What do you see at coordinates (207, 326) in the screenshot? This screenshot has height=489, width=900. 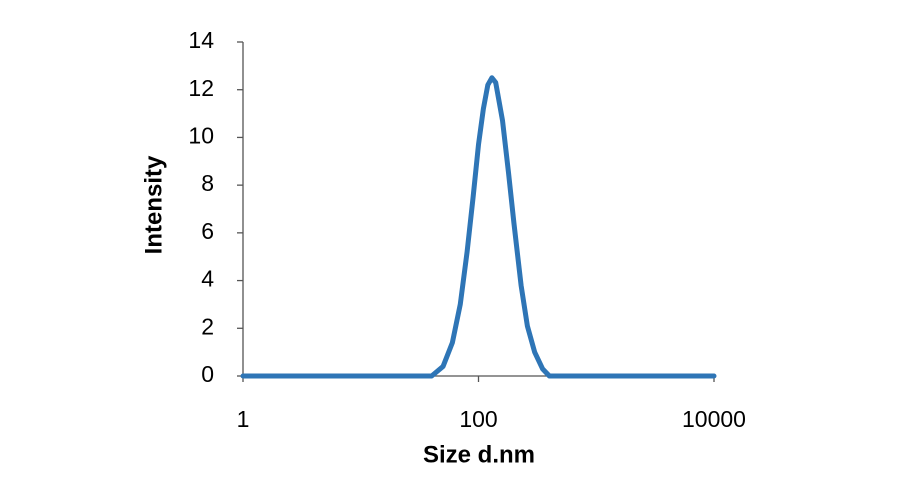 I see `y-tick-label: 2` at bounding box center [207, 326].